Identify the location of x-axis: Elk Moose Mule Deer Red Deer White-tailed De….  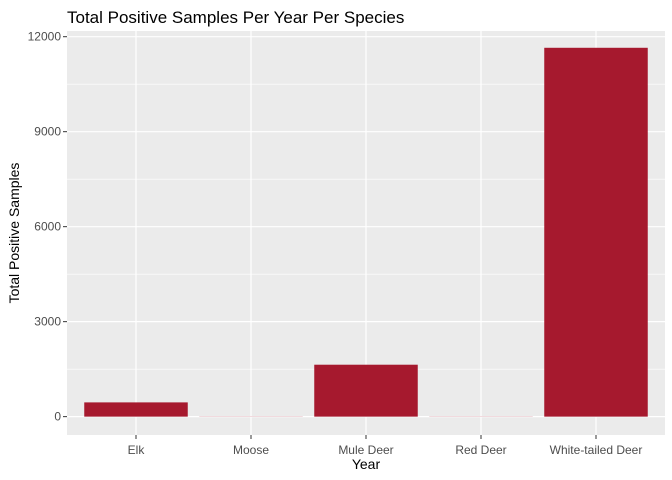
(385, 446).